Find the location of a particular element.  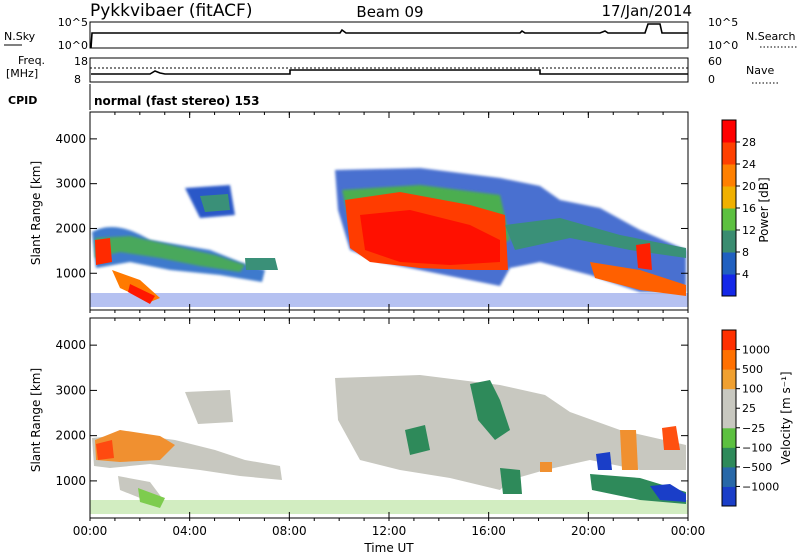

nsky-trace is located at coordinates (389, 36).